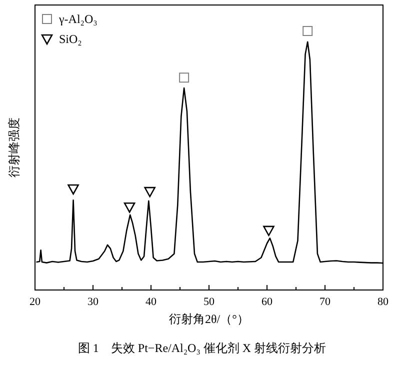 Image resolution: width=404 pixels, height=366 pixels. I want to click on x-tick-label: 80, so click(383, 302).